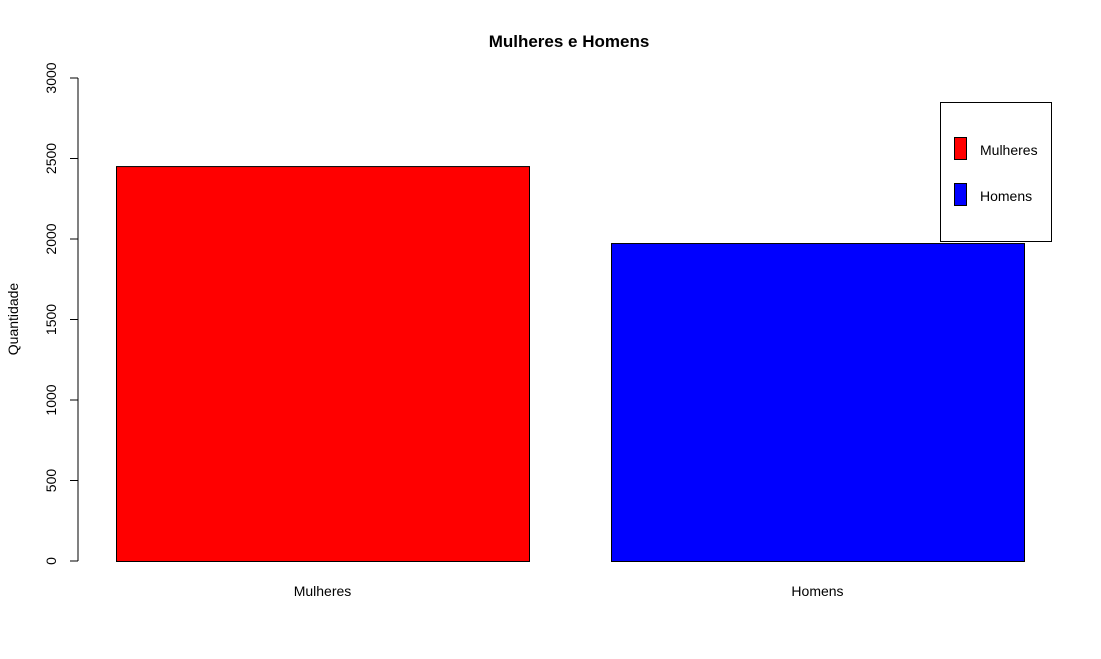  What do you see at coordinates (51, 481) in the screenshot?
I see `y-tick-label: 500` at bounding box center [51, 481].